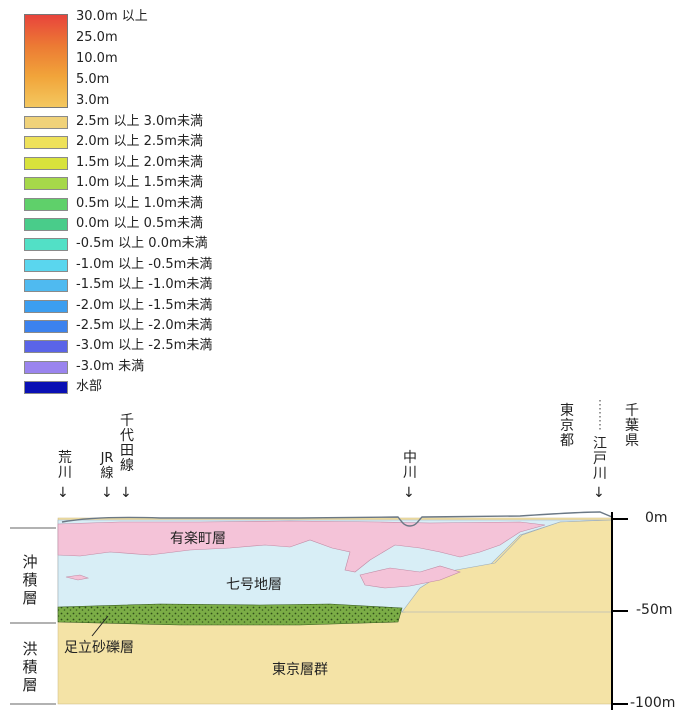  I want to click on legend-label: -0.5m 以上 0.0m未満, so click(142, 244).